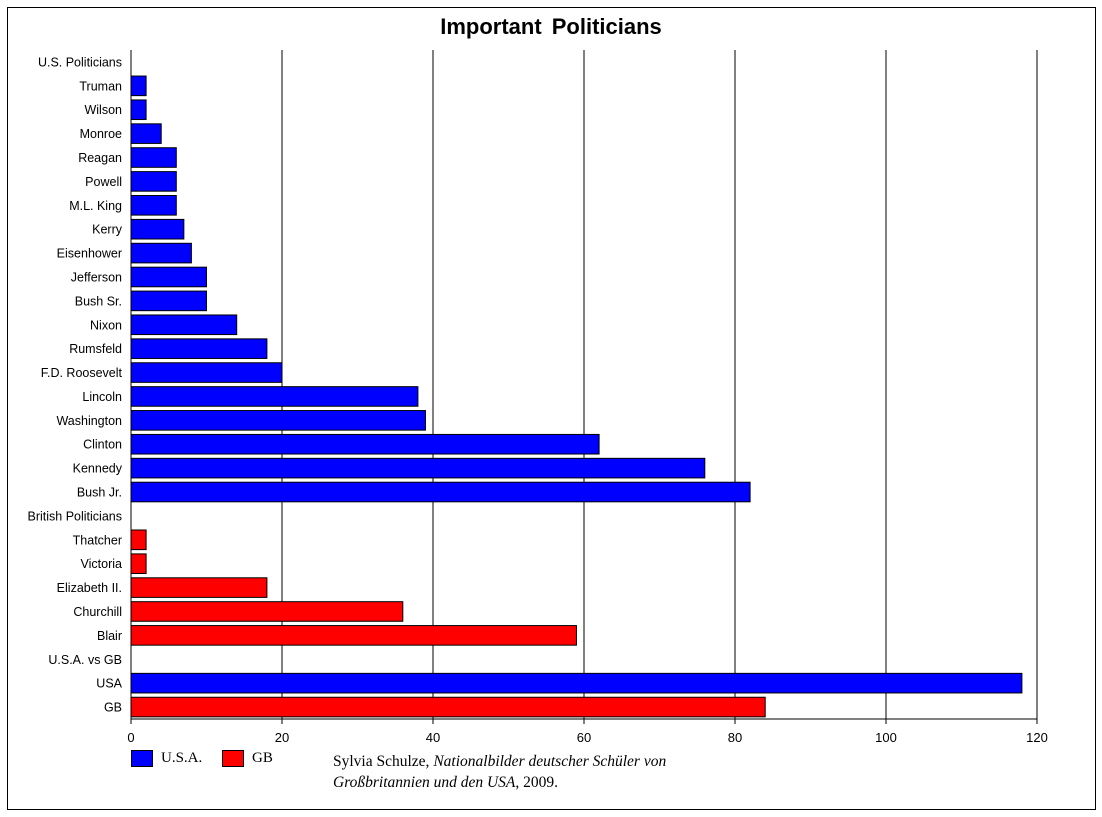 This screenshot has height=817, width=1102. What do you see at coordinates (383, 761) in the screenshot?
I see `source-author: Sylvia Schulze,` at bounding box center [383, 761].